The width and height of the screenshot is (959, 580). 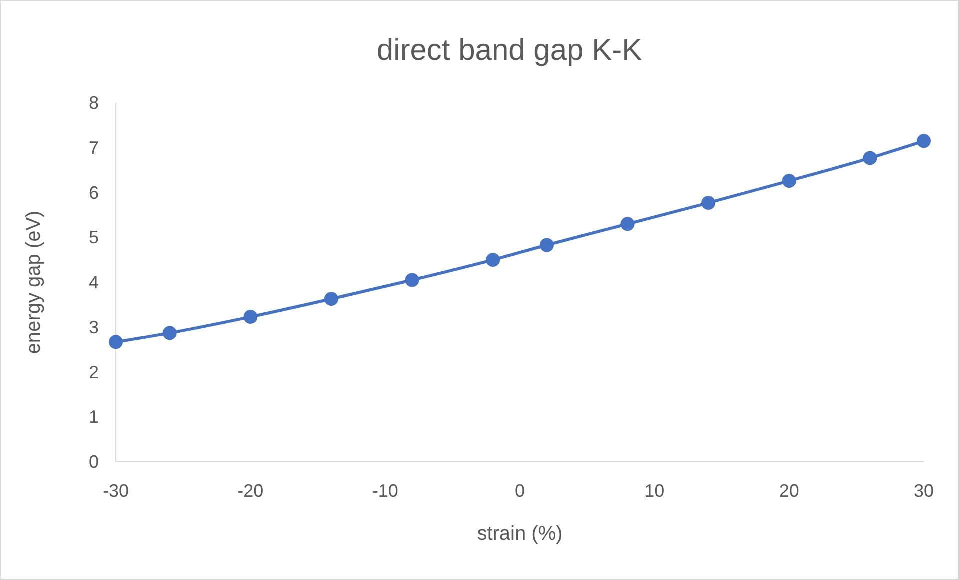 What do you see at coordinates (94, 372) in the screenshot?
I see `y-tick-label: 2` at bounding box center [94, 372].